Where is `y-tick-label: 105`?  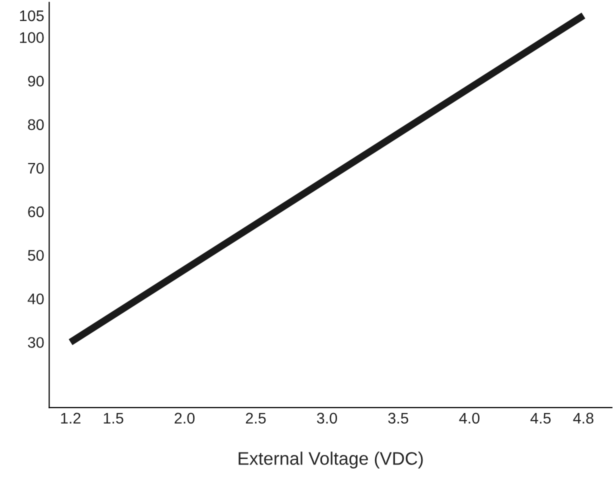
y-tick-label: 105 is located at coordinates (32, 16).